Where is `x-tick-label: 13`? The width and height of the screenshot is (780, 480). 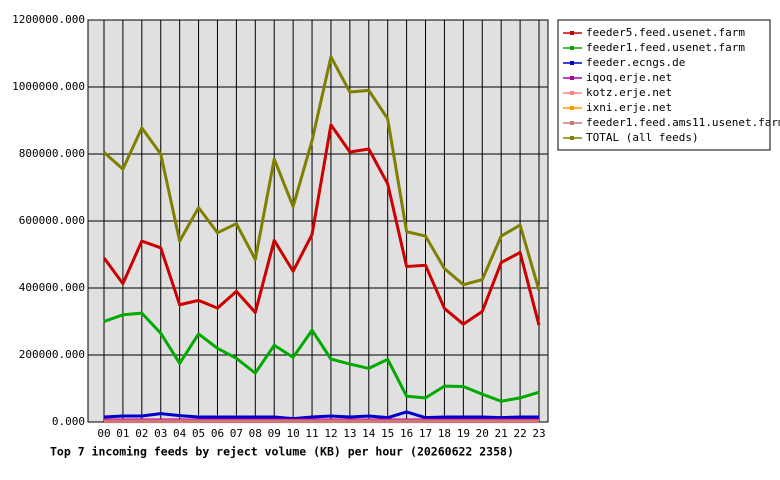 x-tick-label: 13 is located at coordinates (349, 433).